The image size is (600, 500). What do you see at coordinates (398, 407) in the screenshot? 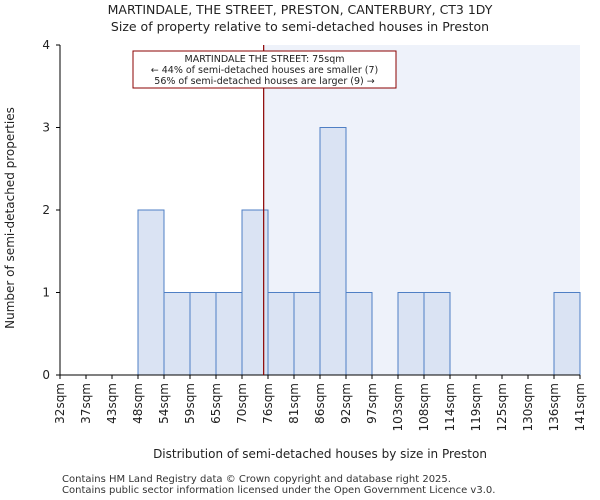
I see `x-tick-label: 103sqm` at bounding box center [398, 407].